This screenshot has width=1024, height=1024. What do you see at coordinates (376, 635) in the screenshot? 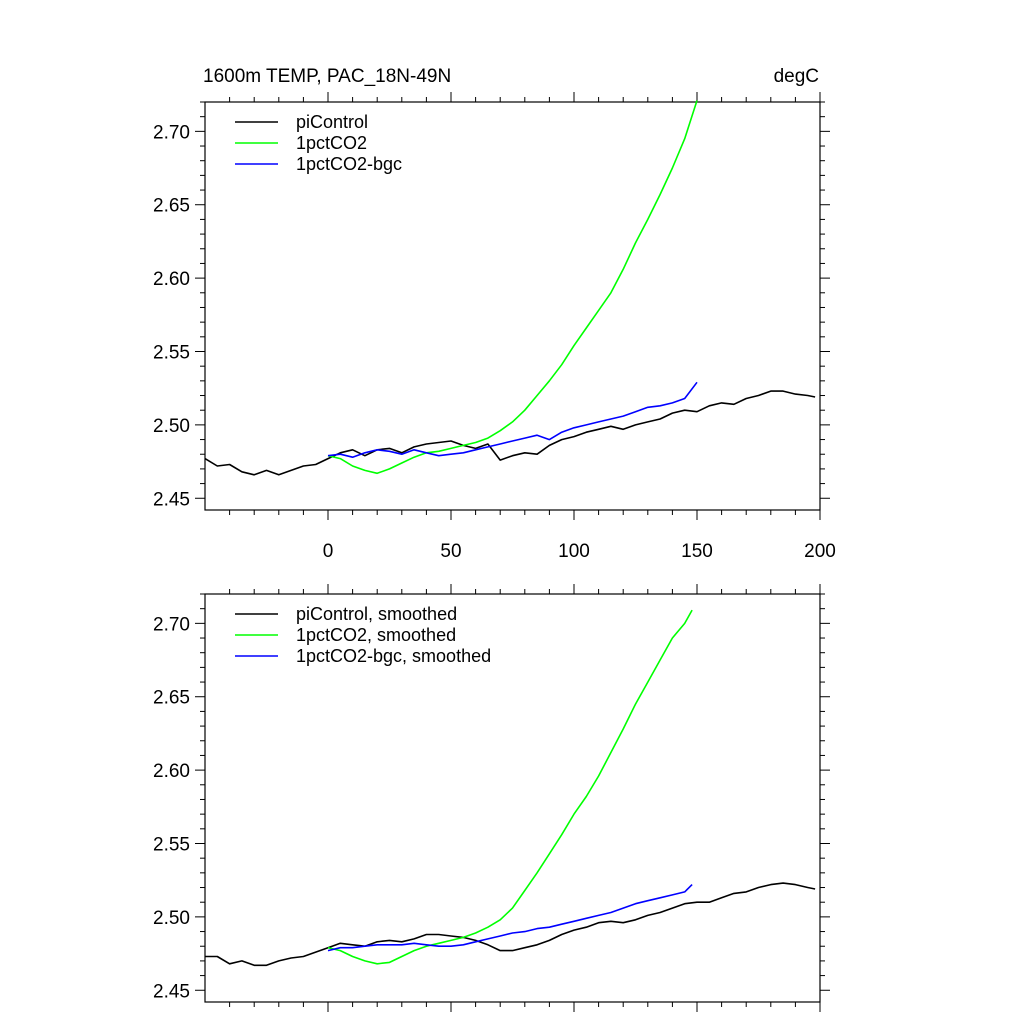
I see `legend-label: 1pctCO2, smoothed` at bounding box center [376, 635].